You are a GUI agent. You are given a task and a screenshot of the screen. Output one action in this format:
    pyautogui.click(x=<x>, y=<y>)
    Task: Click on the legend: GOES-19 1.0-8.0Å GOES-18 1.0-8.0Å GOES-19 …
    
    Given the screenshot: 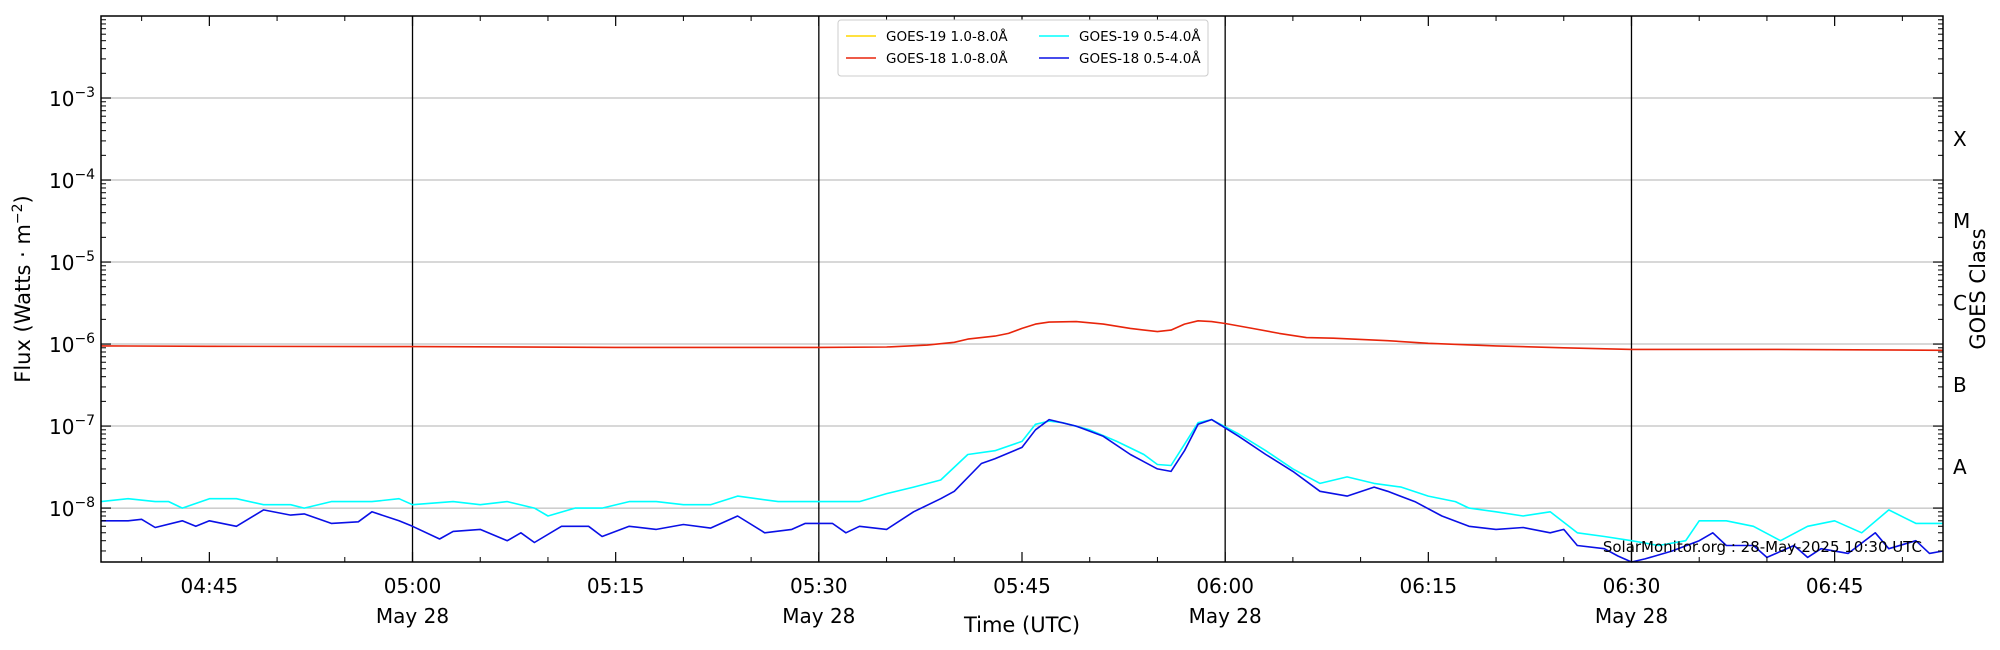 What is the action you would take?
    pyautogui.click(x=1023, y=48)
    